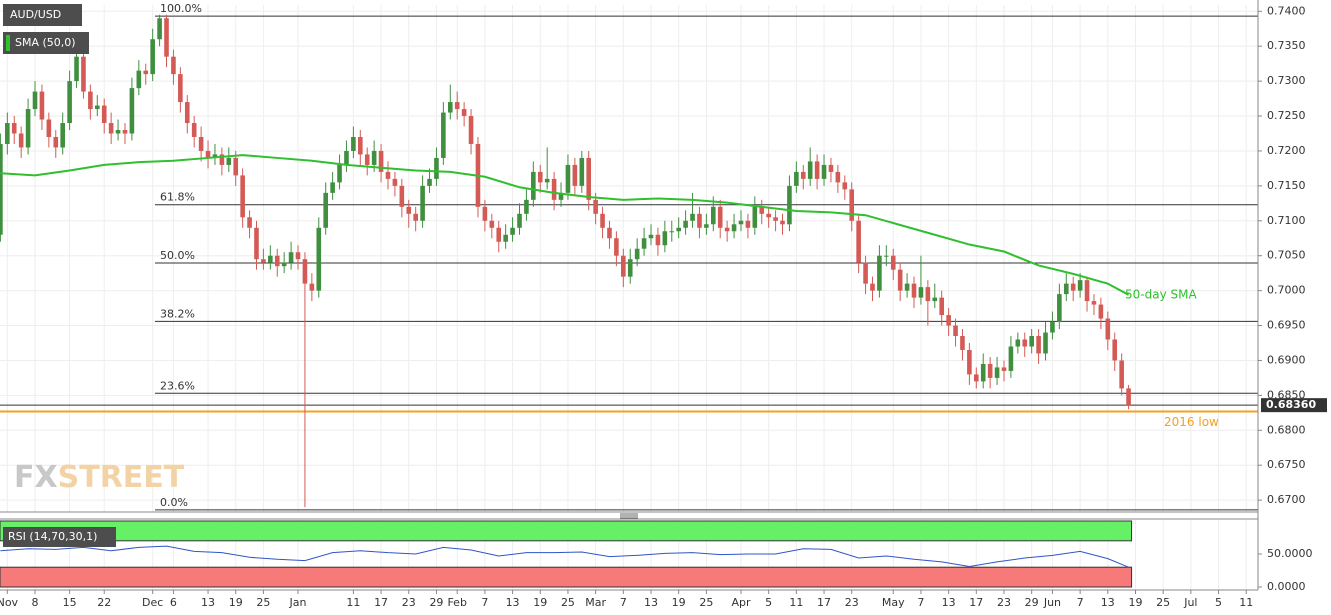 This screenshot has width=1331, height=615. Describe the element at coordinates (1286, 255) in the screenshot. I see `y-tick-label: 0.7050` at that location.